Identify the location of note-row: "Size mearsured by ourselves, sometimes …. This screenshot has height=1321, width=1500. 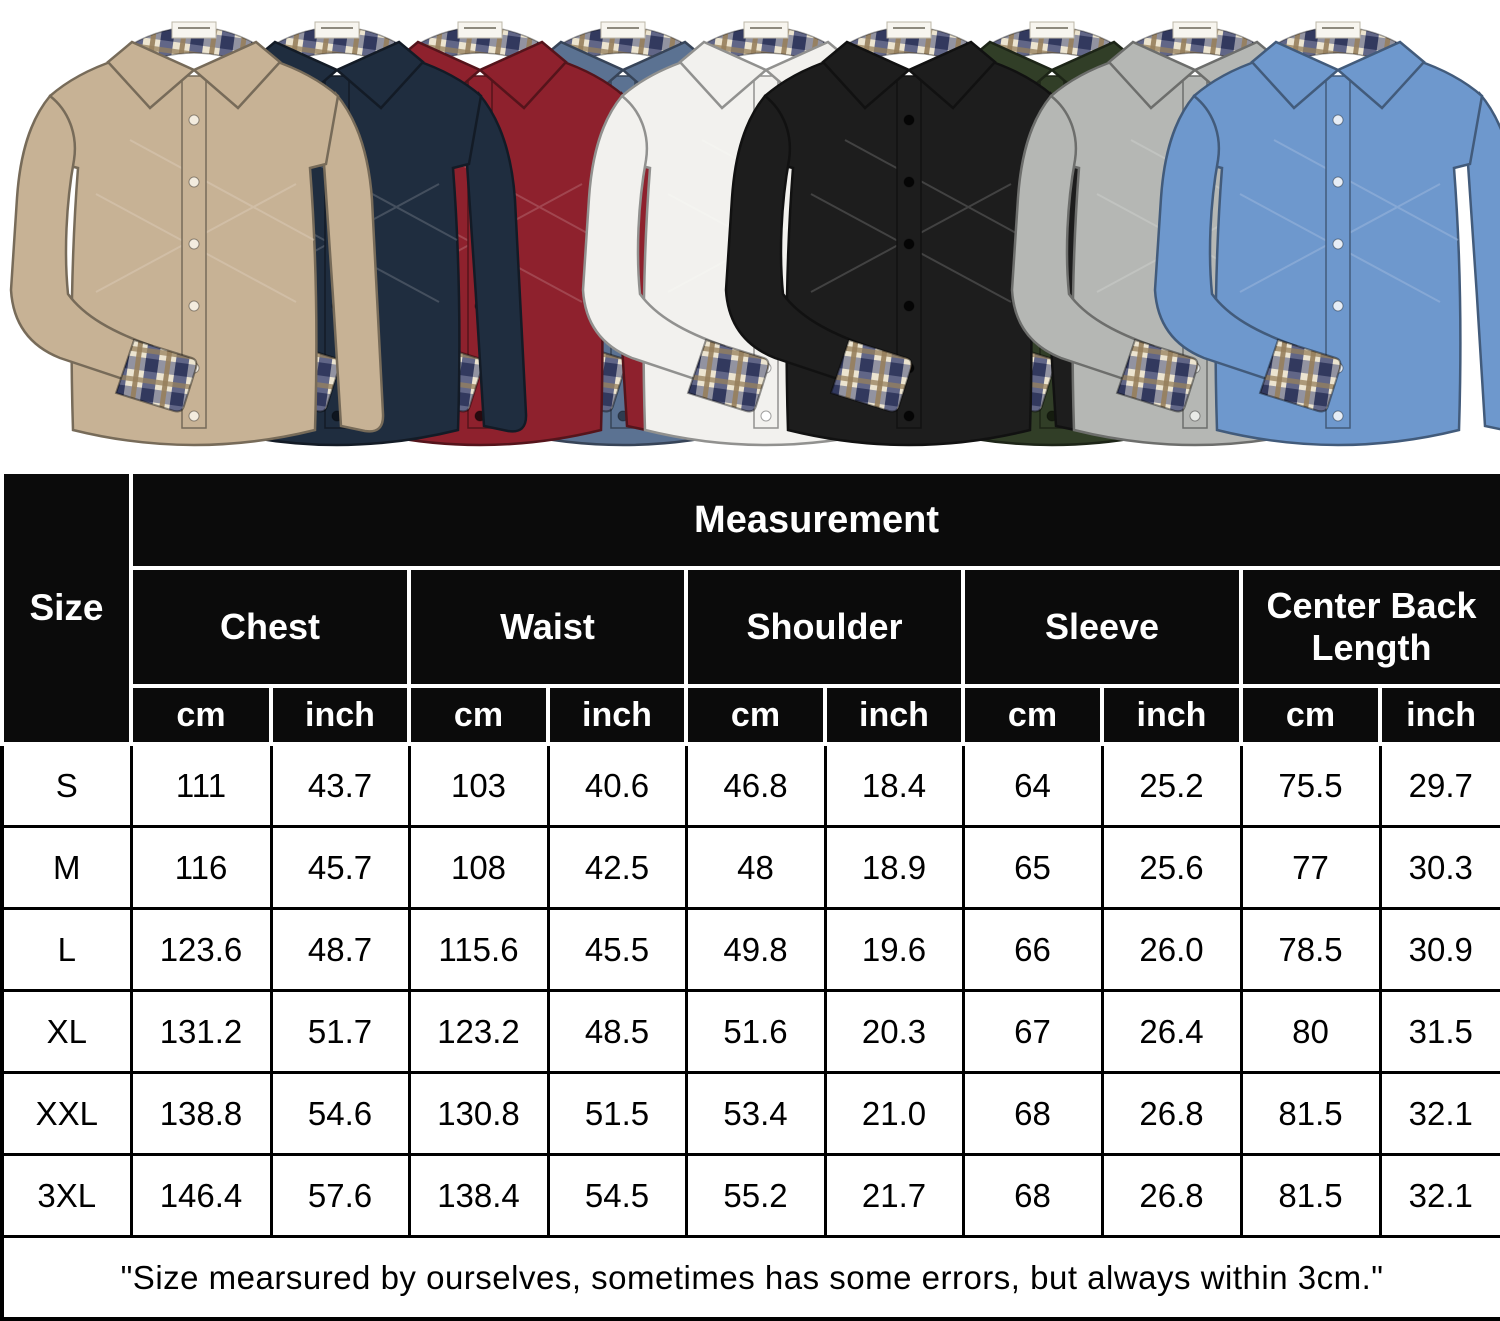
(750, 1278).